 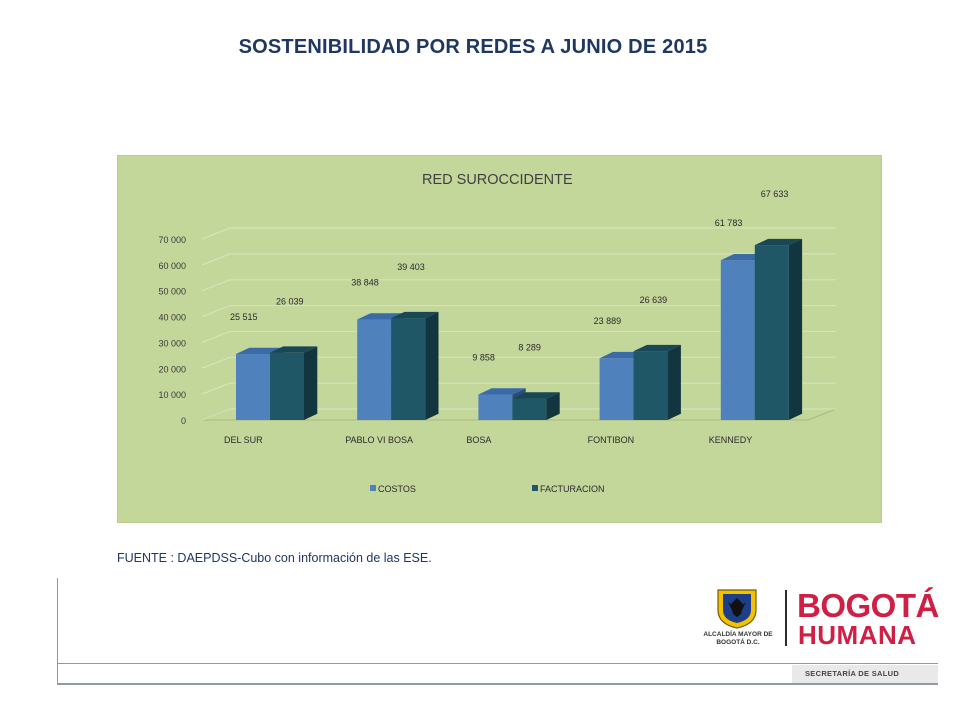 What do you see at coordinates (411, 267) in the screenshot?
I see `data-label: 39 403` at bounding box center [411, 267].